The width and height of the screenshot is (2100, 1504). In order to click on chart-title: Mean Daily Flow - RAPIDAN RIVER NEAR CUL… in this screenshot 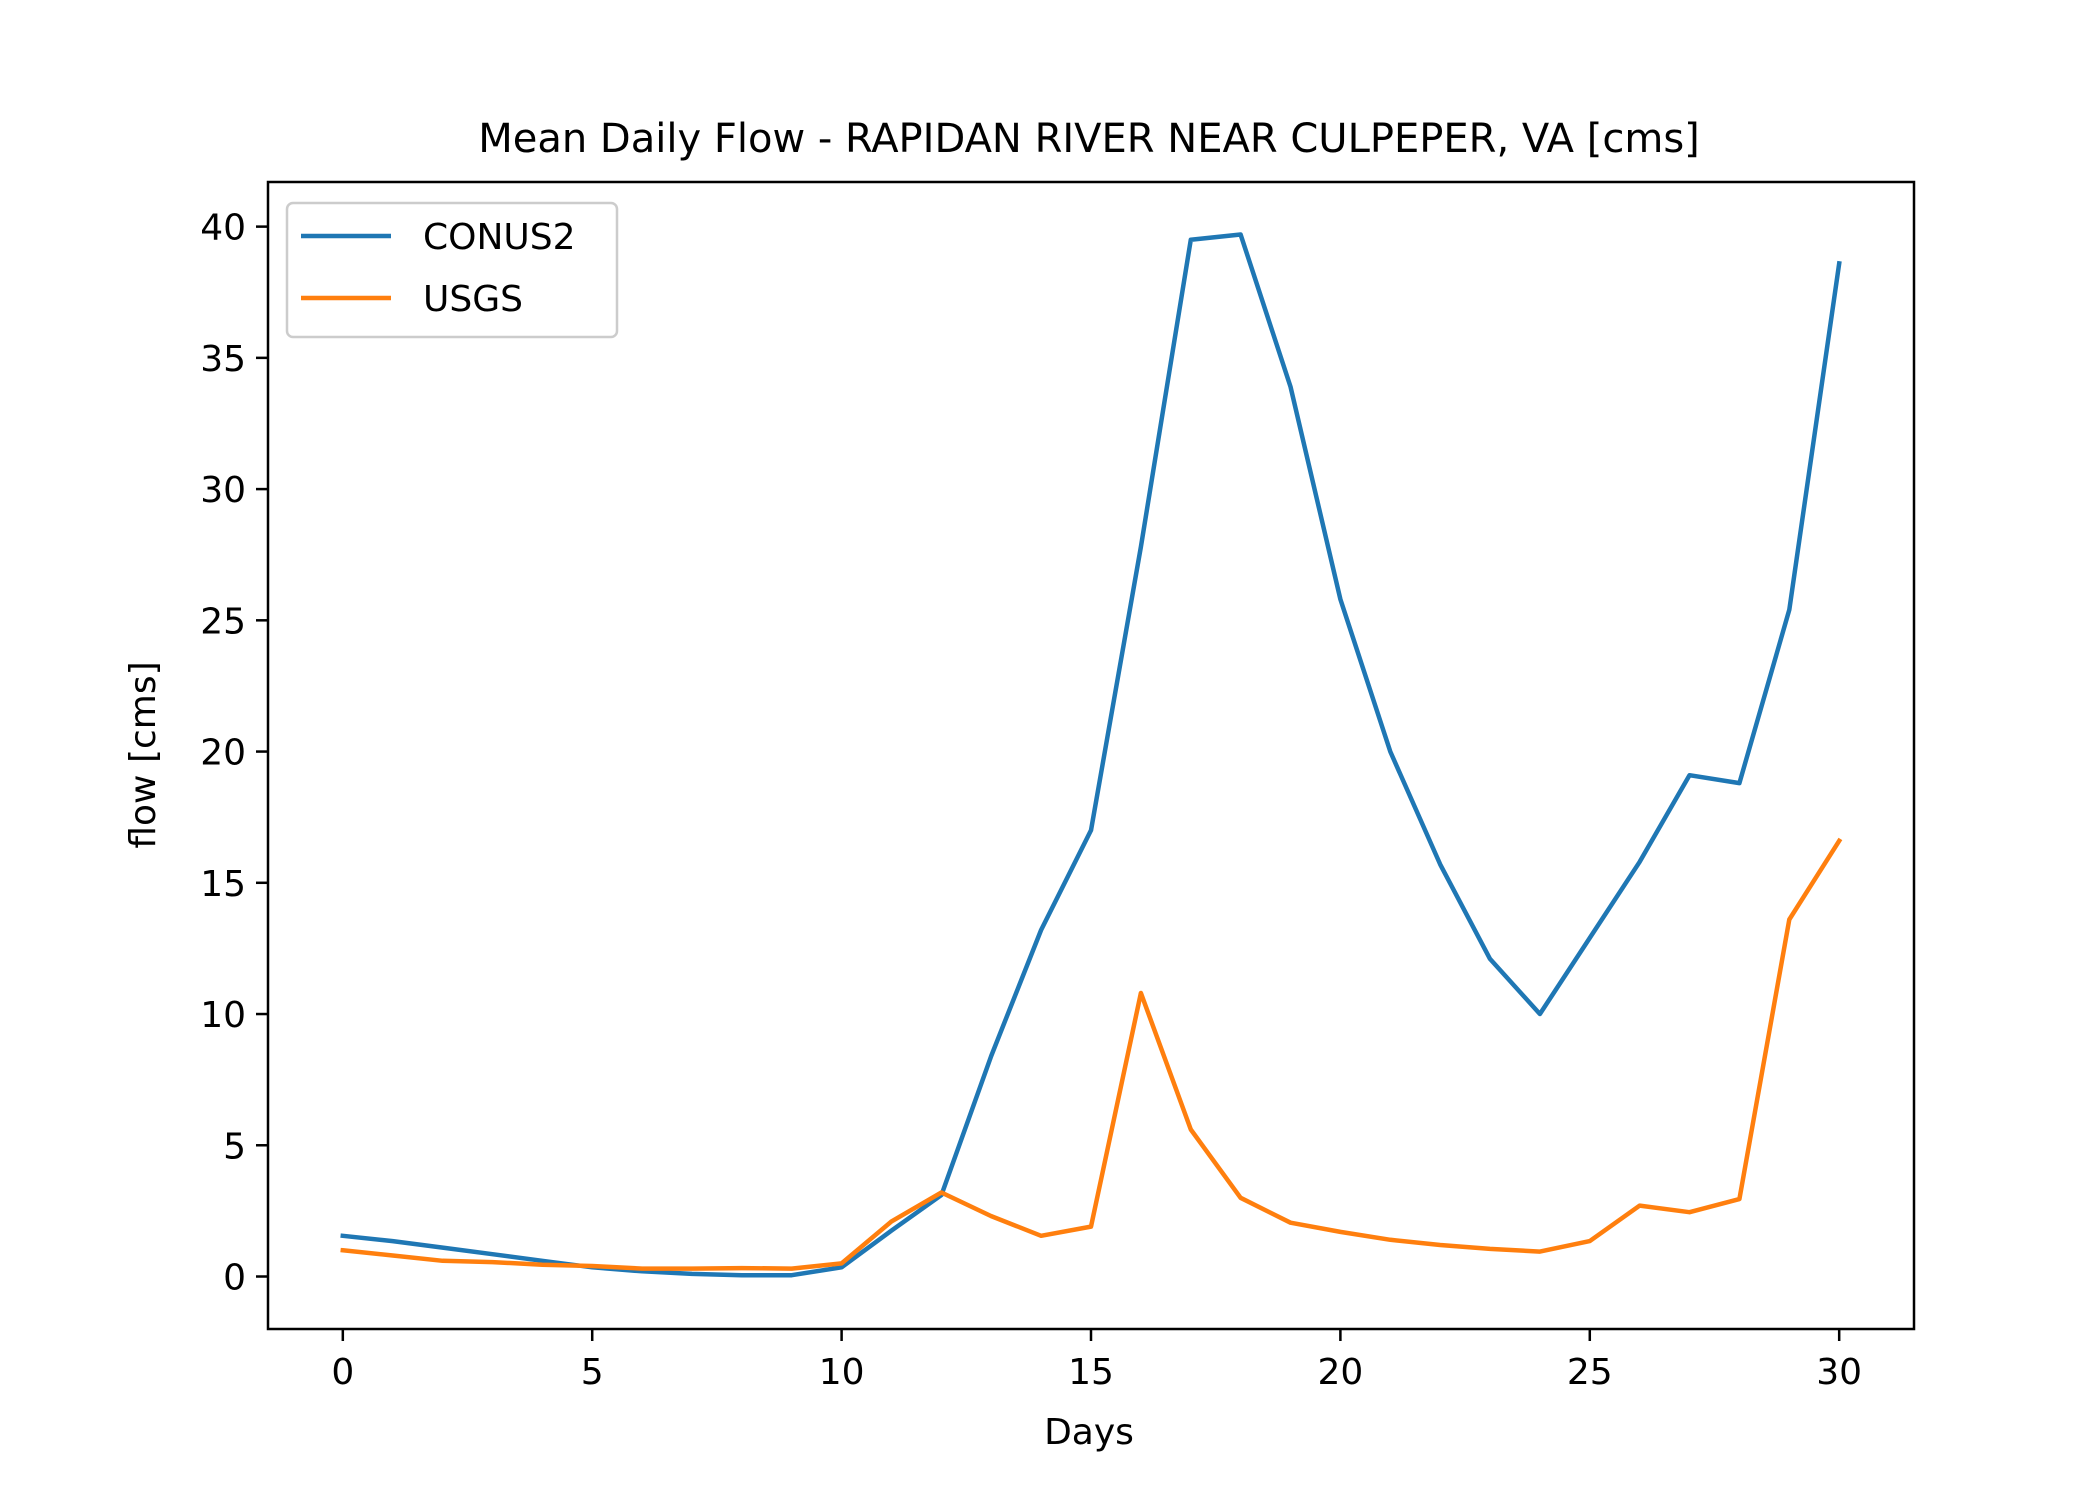, I will do `click(1089, 139)`.